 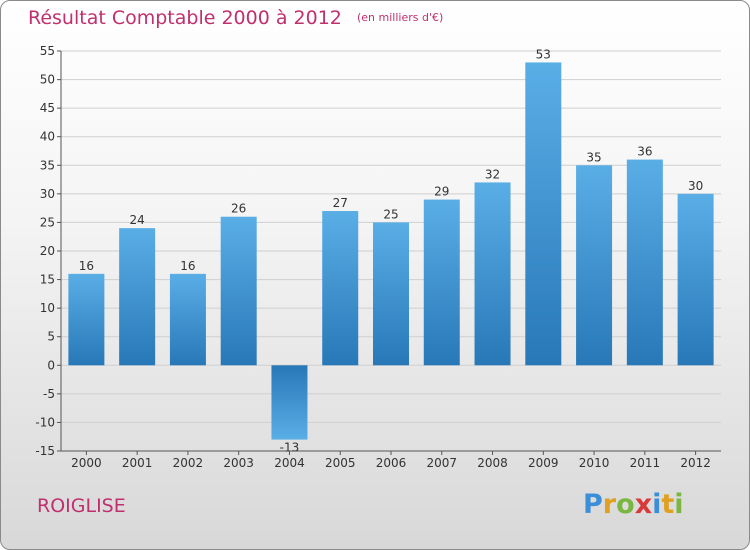 I want to click on y-tick-label: 35, so click(x=47, y=165).